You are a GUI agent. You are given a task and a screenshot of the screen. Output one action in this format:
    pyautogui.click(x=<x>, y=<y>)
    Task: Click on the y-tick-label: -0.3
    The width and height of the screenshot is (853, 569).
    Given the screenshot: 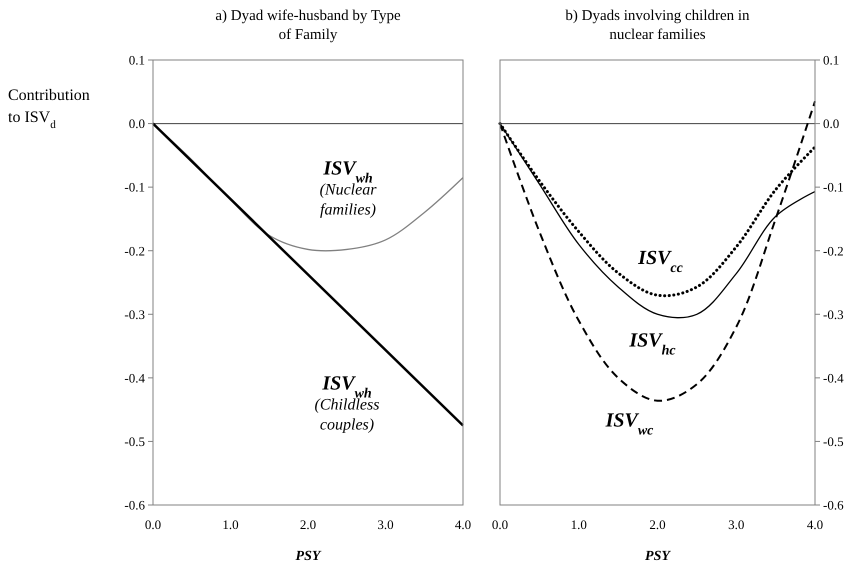 What is the action you would take?
    pyautogui.click(x=134, y=314)
    